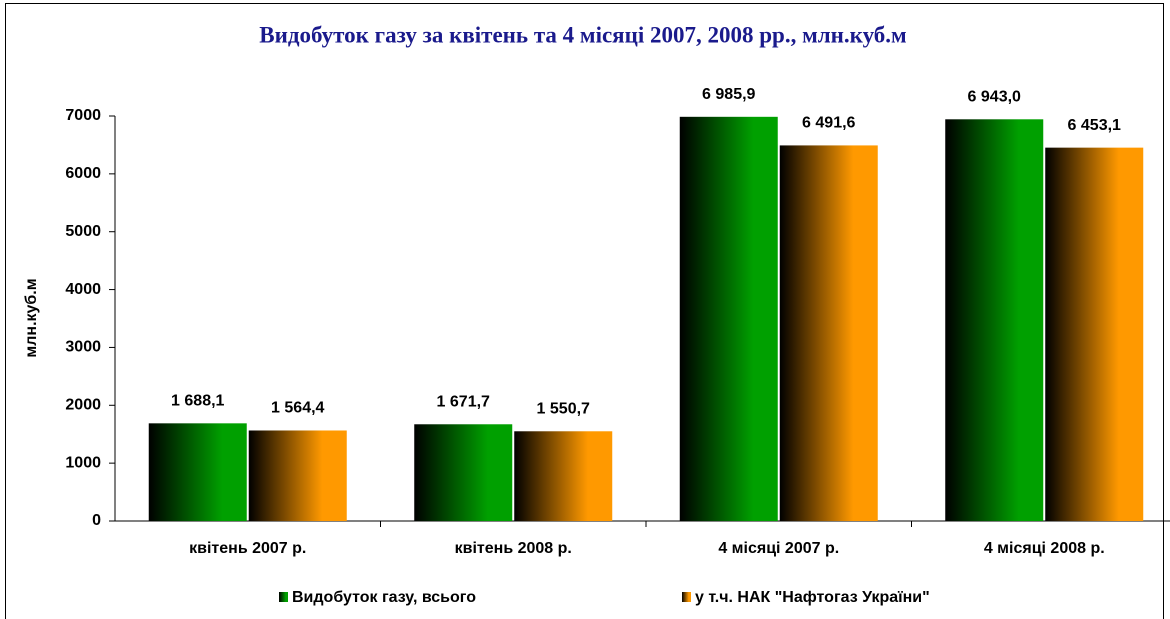 The width and height of the screenshot is (1170, 619). Describe the element at coordinates (83, 231) in the screenshot. I see `y-tick-label: 5000` at that location.